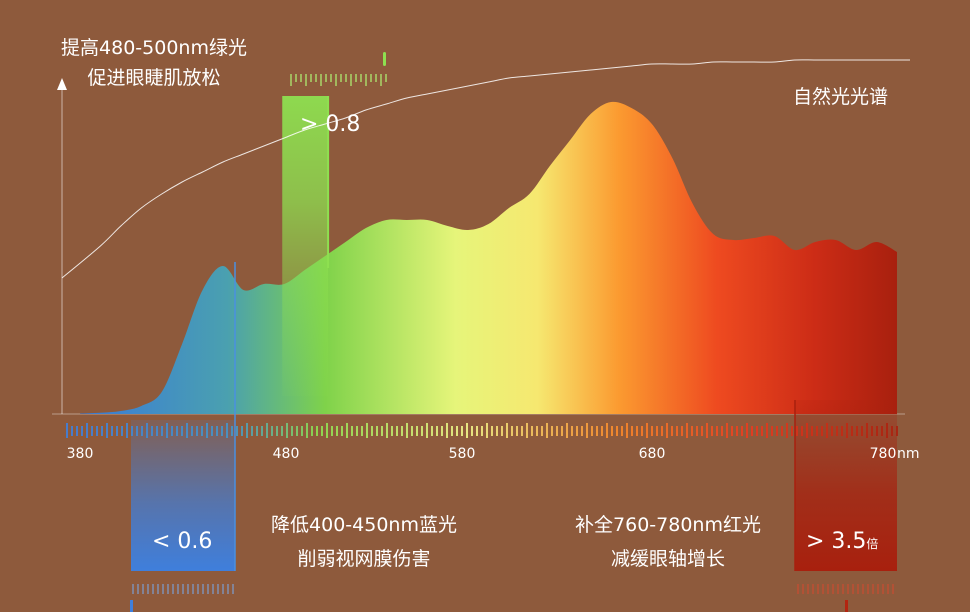 The image size is (970, 612). I want to click on natural-curve-label: 自然光光谱, so click(841, 97).